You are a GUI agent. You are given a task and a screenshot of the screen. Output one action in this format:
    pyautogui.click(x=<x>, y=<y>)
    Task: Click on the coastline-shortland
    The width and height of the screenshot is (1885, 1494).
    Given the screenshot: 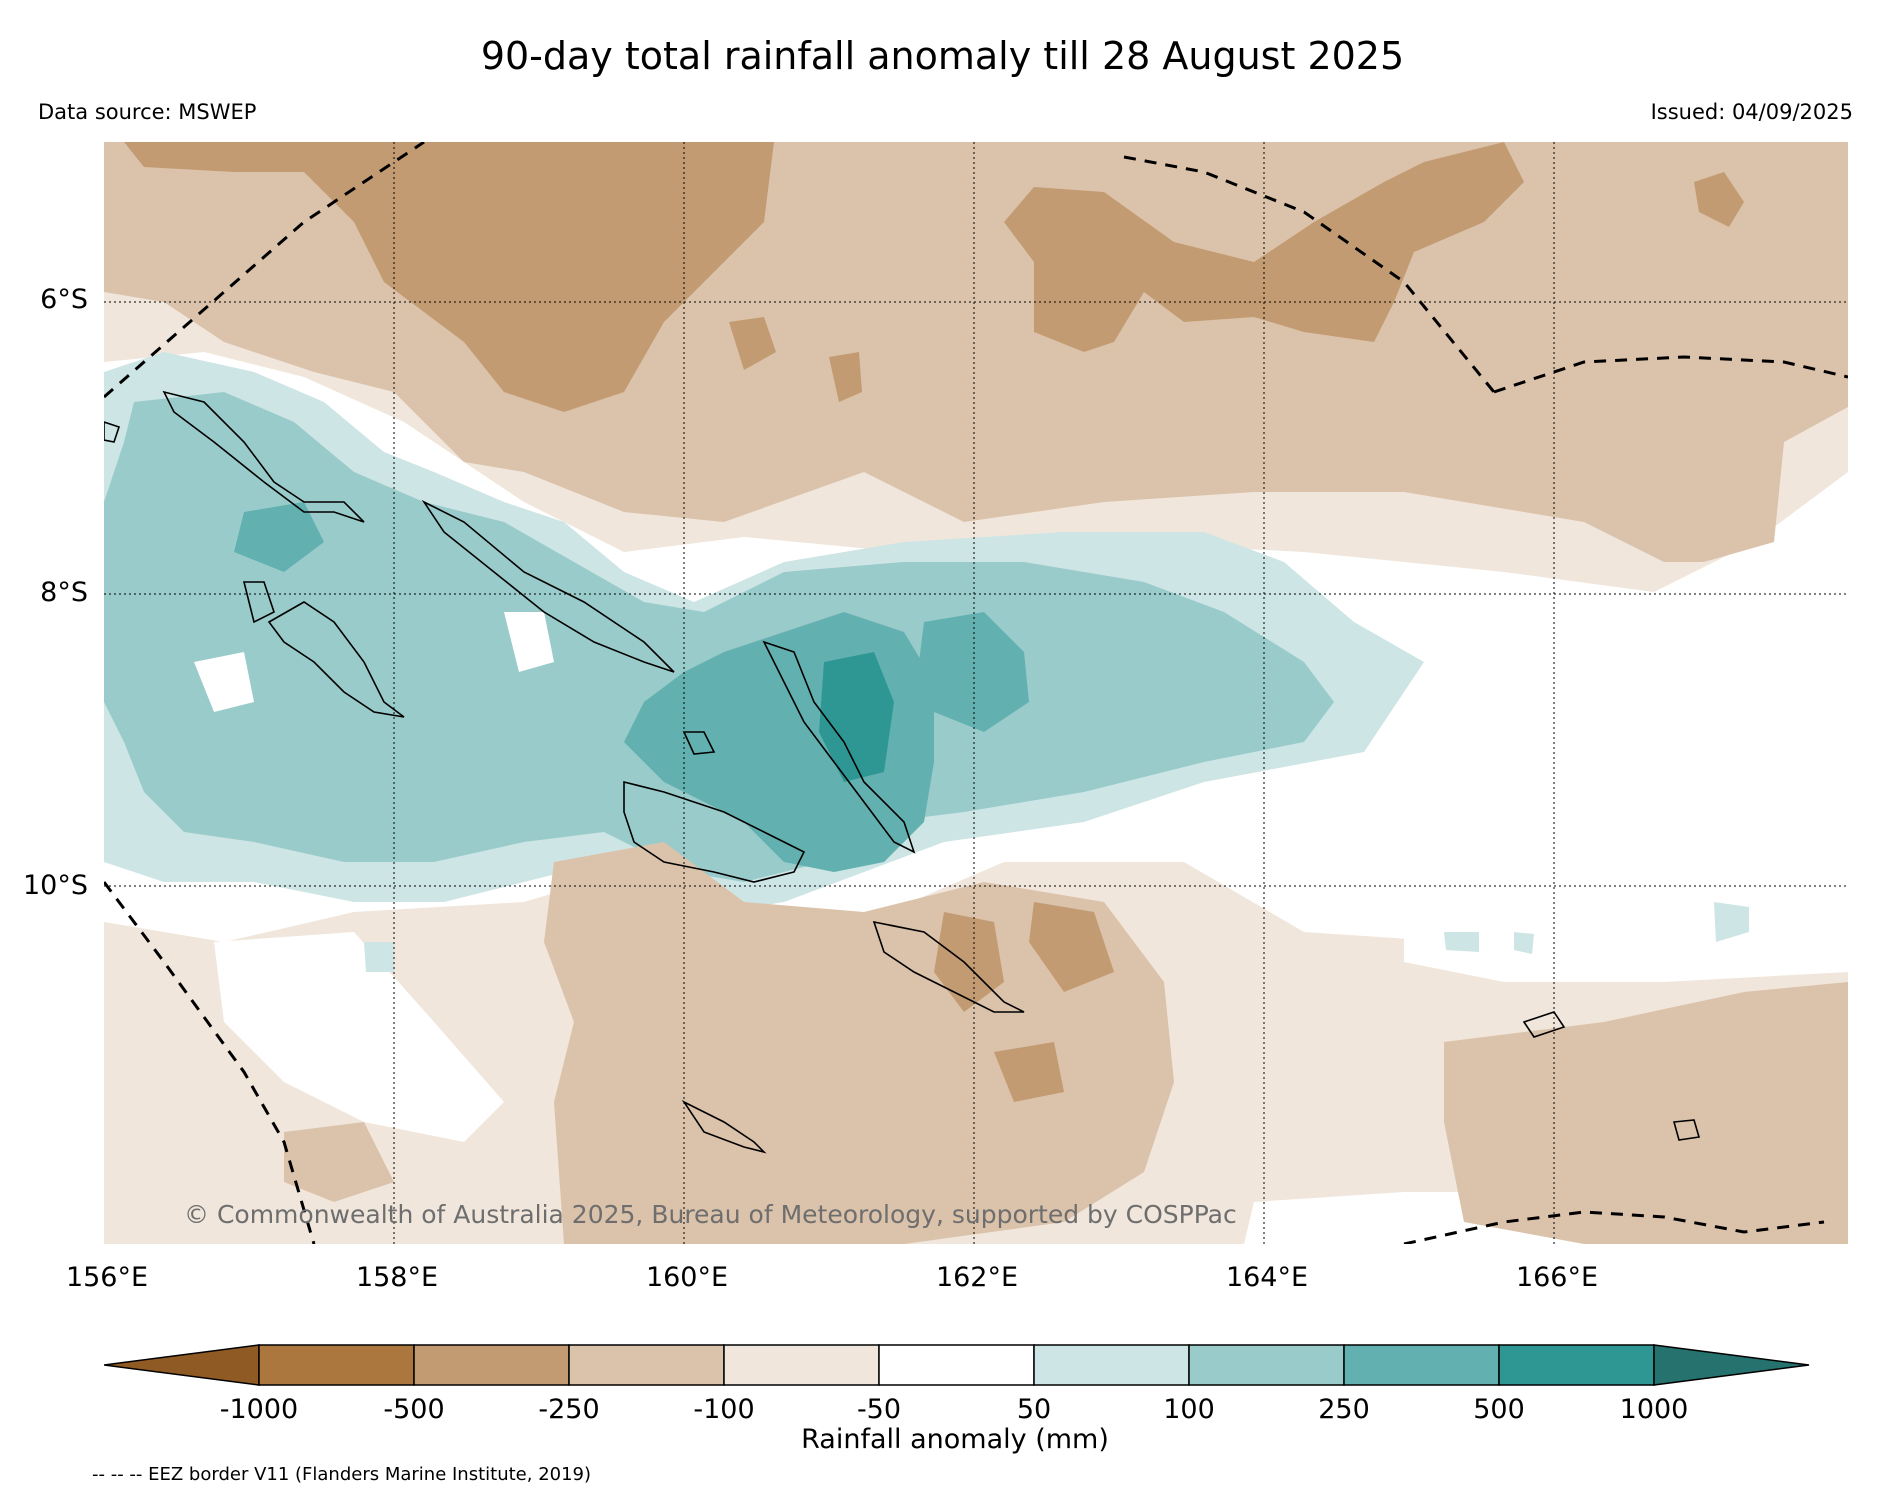 What is the action you would take?
    pyautogui.click(x=112, y=432)
    